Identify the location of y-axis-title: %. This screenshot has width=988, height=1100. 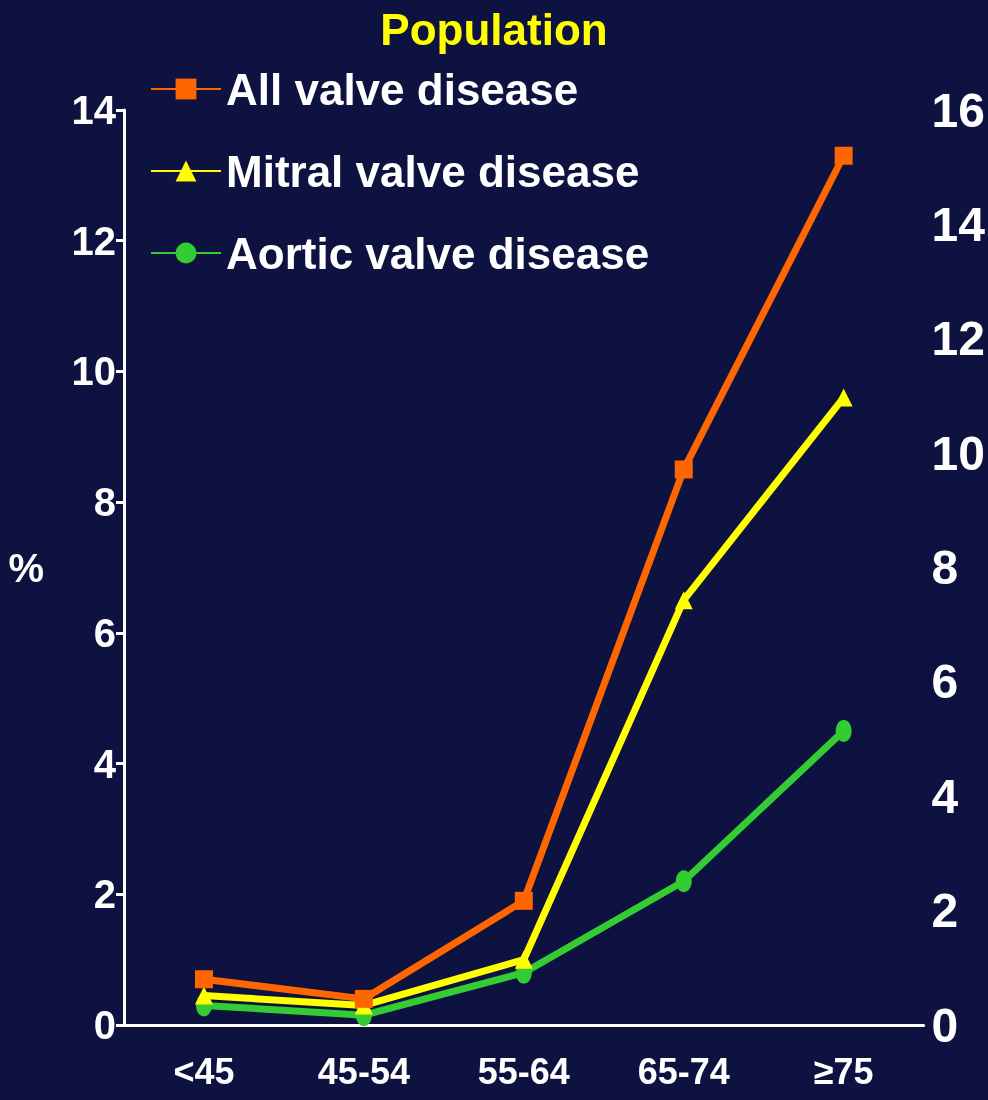
(26, 567).